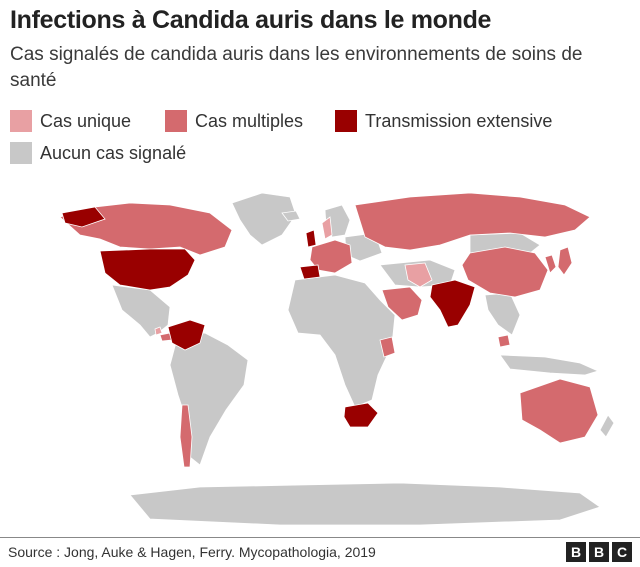  What do you see at coordinates (320, 537) in the screenshot?
I see `footer-divider` at bounding box center [320, 537].